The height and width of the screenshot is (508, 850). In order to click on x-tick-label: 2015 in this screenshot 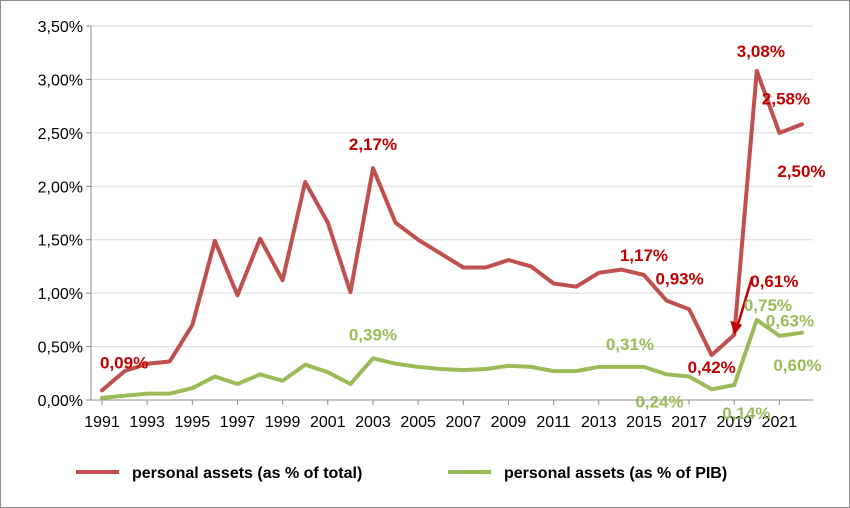, I will do `click(644, 422)`.